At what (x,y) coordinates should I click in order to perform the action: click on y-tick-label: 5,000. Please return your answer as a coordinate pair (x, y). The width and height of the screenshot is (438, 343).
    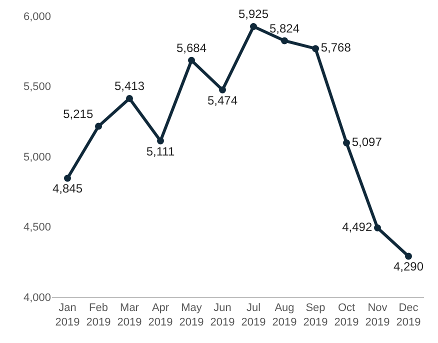
    Looking at the image, I should click on (37, 157).